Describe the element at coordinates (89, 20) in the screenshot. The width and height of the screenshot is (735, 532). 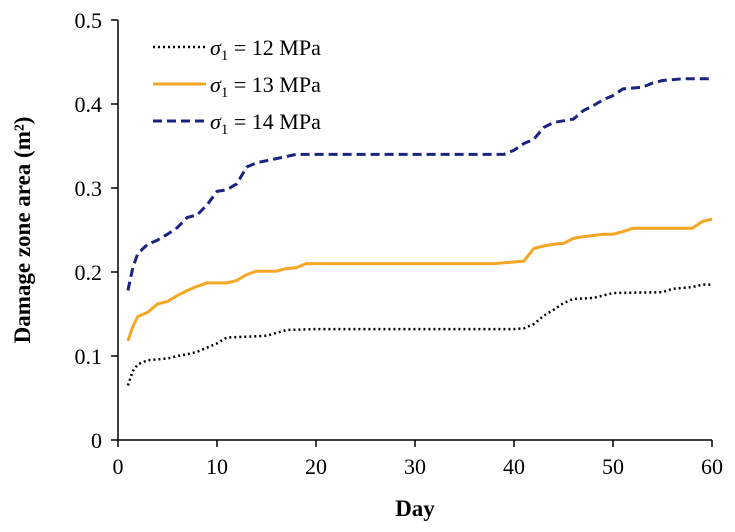
I see `y-tick-label: 0.5` at that location.